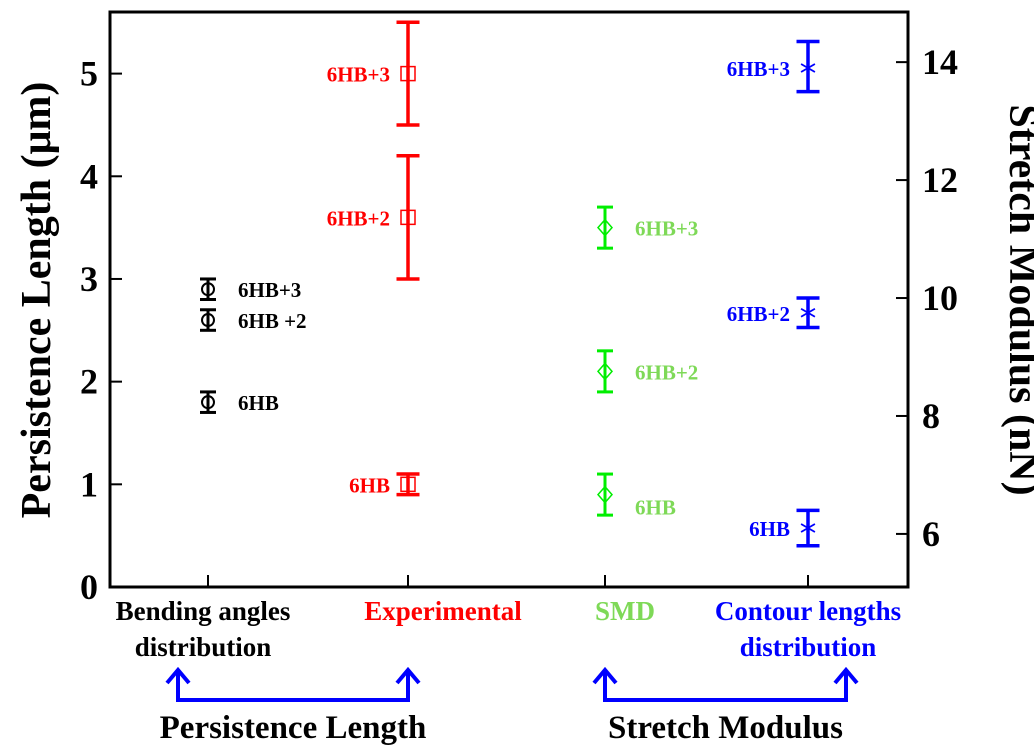  Describe the element at coordinates (272, 321) in the screenshot. I see `point-label: 6HB +2` at that location.